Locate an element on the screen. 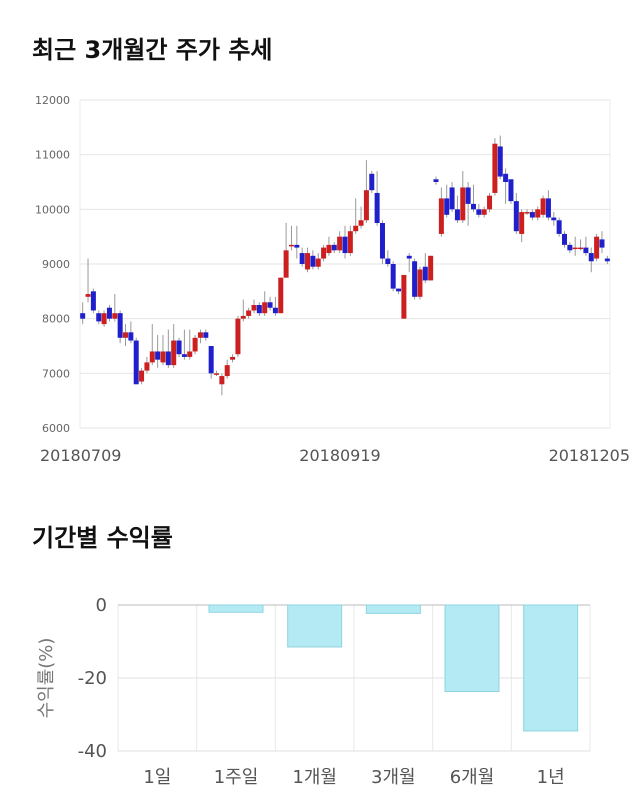  y-tick-label: 9000 is located at coordinates (56, 264).